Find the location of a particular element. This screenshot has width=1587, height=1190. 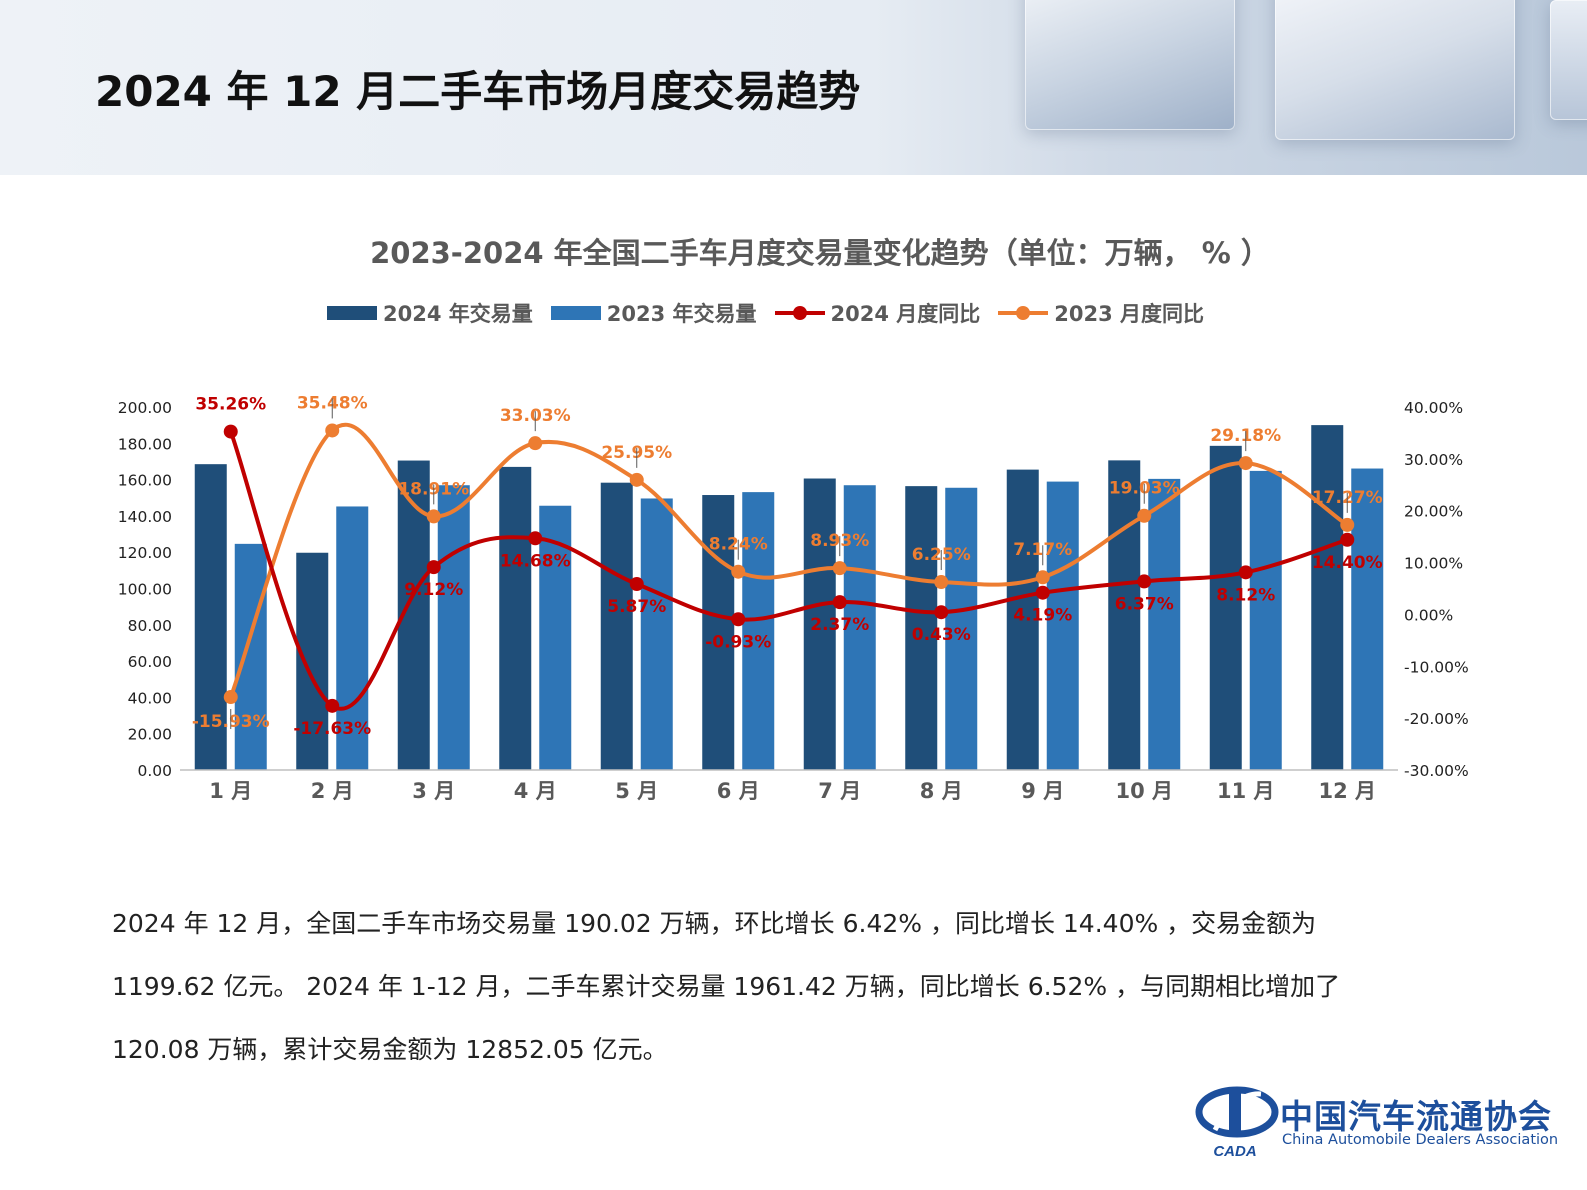

cada-logo-icon: CADA is located at coordinates (1237, 1123).